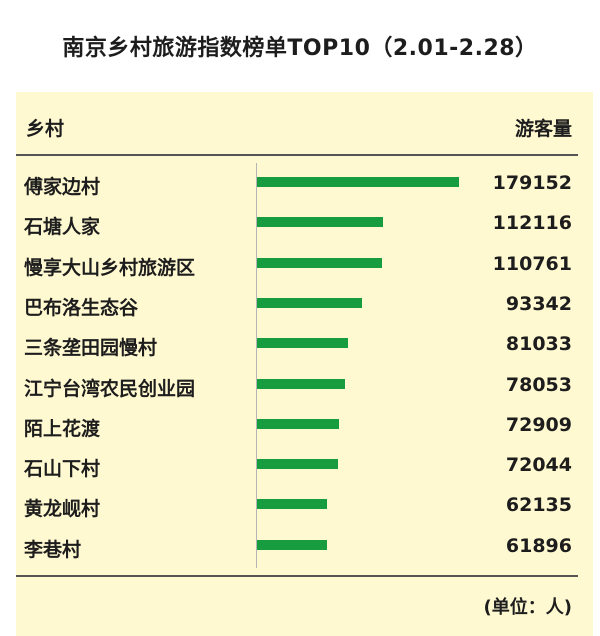 The width and height of the screenshot is (600, 636). I want to click on category-label: 石山下村, so click(62, 469).